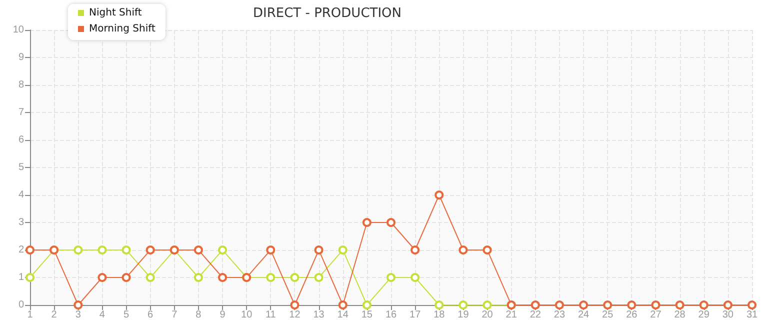 The width and height of the screenshot is (765, 320). I want to click on x-tick-label: 3, so click(78, 315).